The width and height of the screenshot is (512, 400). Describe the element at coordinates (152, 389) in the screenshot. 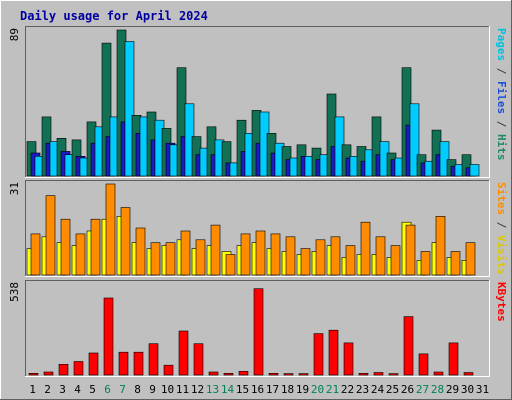

I see `x-tick-label-day-9: 9` at that location.